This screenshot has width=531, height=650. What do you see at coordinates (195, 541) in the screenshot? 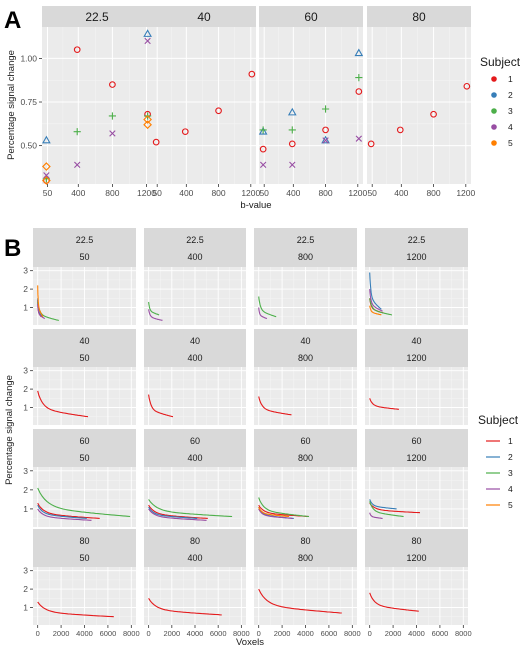
I see `facet-row-label-b-80-400: 80` at bounding box center [195, 541].